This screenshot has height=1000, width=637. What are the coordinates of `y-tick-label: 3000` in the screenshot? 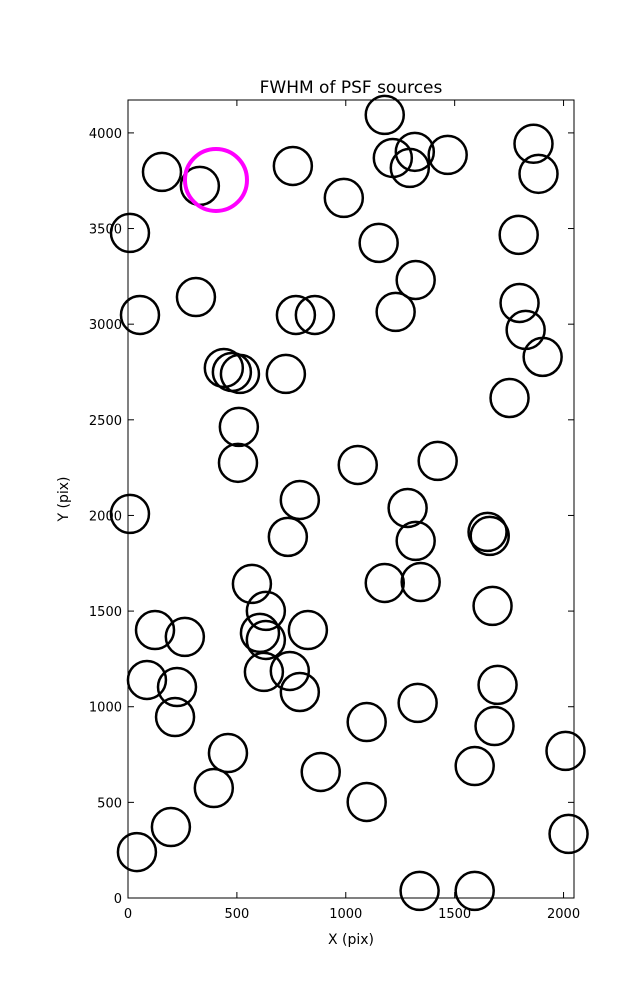 It's located at (105, 325).